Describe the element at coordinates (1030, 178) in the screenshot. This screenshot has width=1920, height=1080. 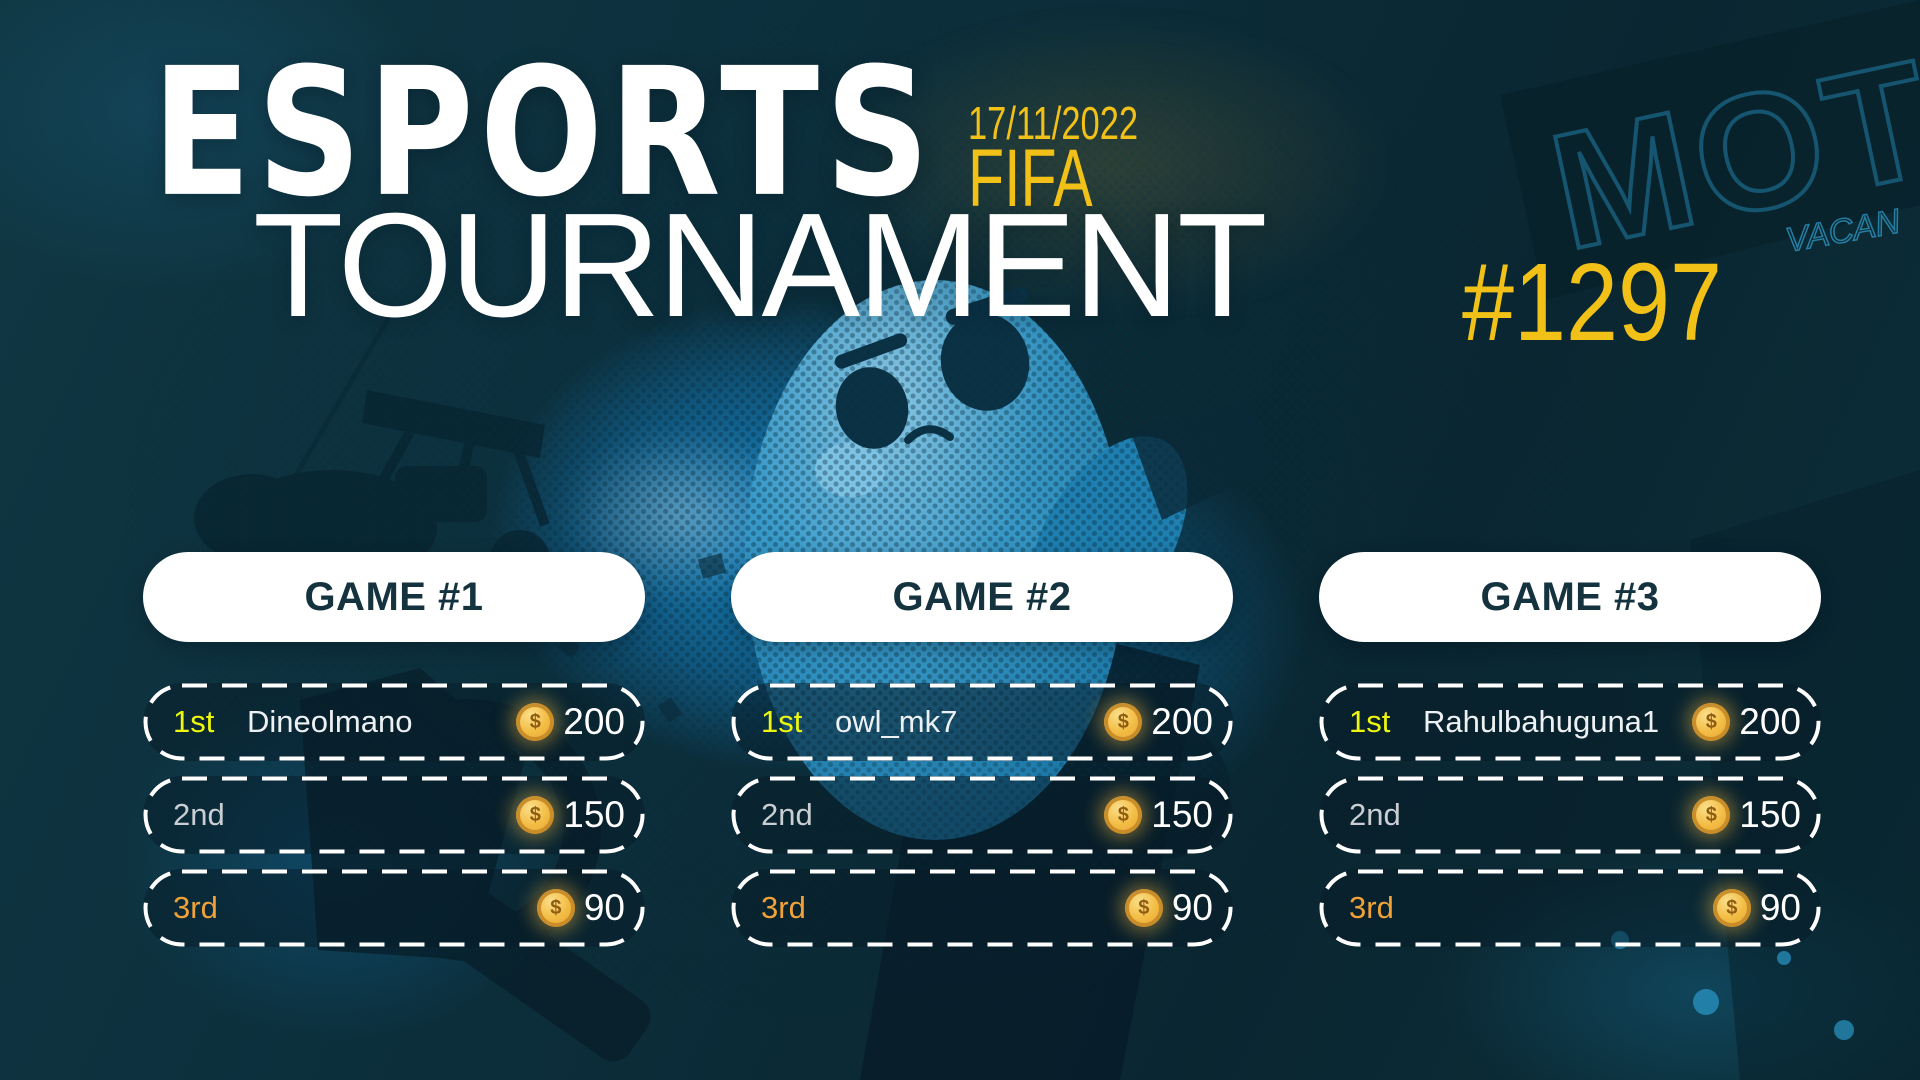
I see `featured-game-title: FIFA` at that location.